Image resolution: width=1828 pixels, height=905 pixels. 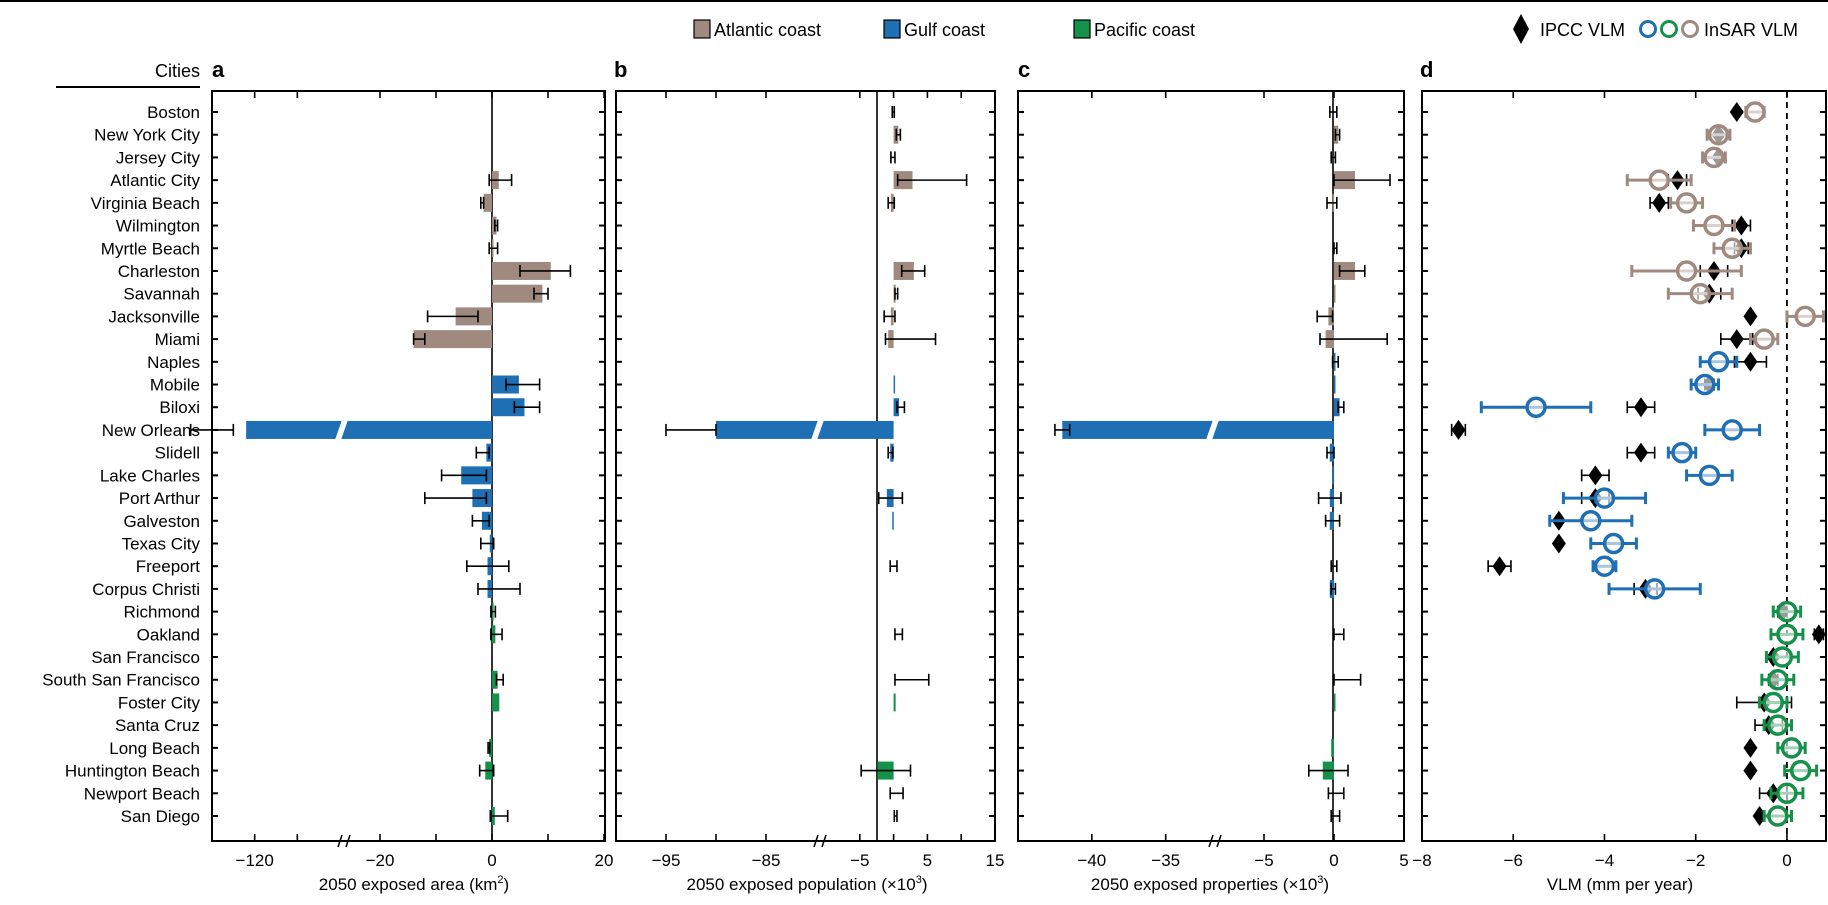 What do you see at coordinates (702, 29) in the screenshot?
I see `legend-swatch-atlantic` at bounding box center [702, 29].